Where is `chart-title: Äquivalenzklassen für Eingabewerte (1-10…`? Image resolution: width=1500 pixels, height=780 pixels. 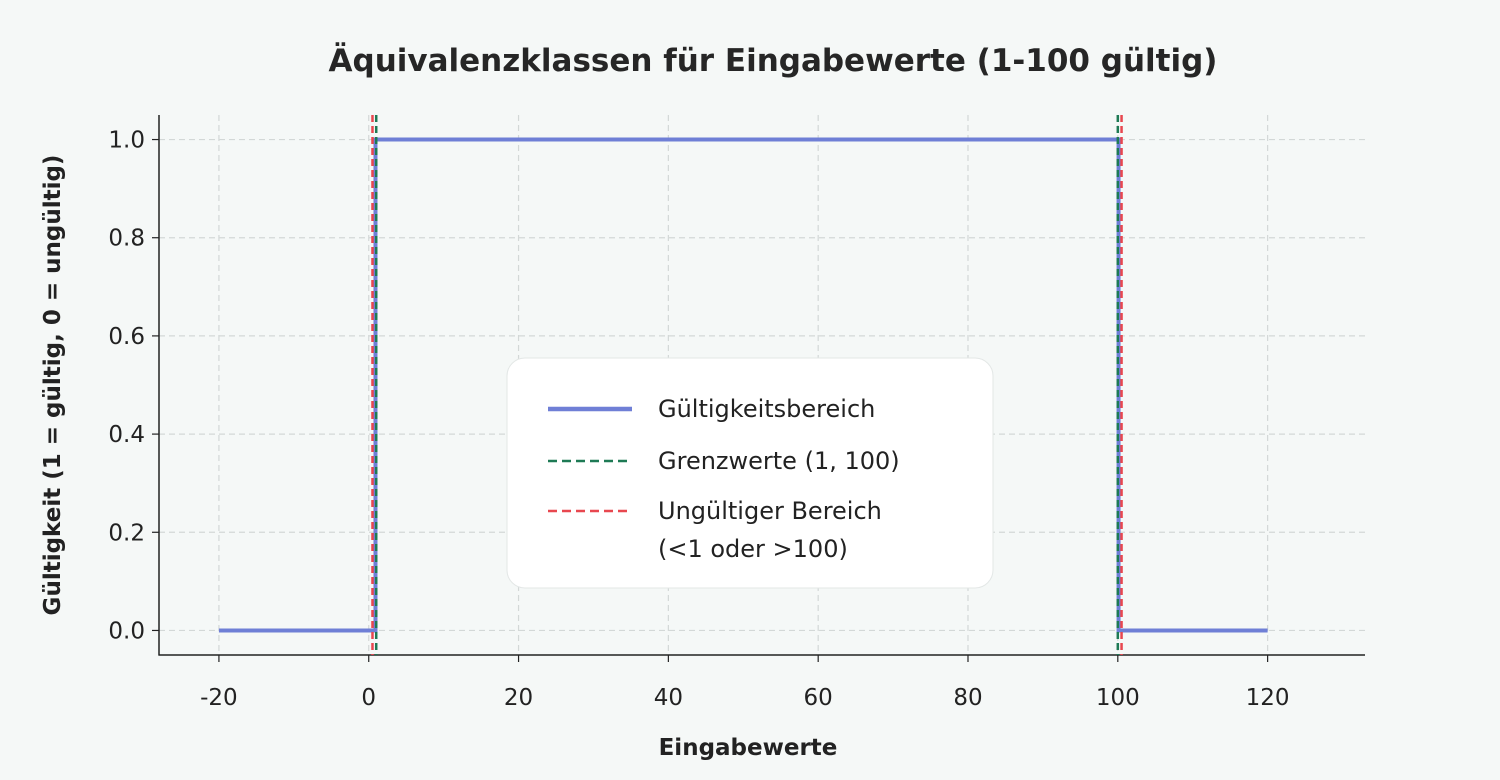
chart-title: Äquivalenzklassen für Eingabewerte (1-10… is located at coordinates (773, 61).